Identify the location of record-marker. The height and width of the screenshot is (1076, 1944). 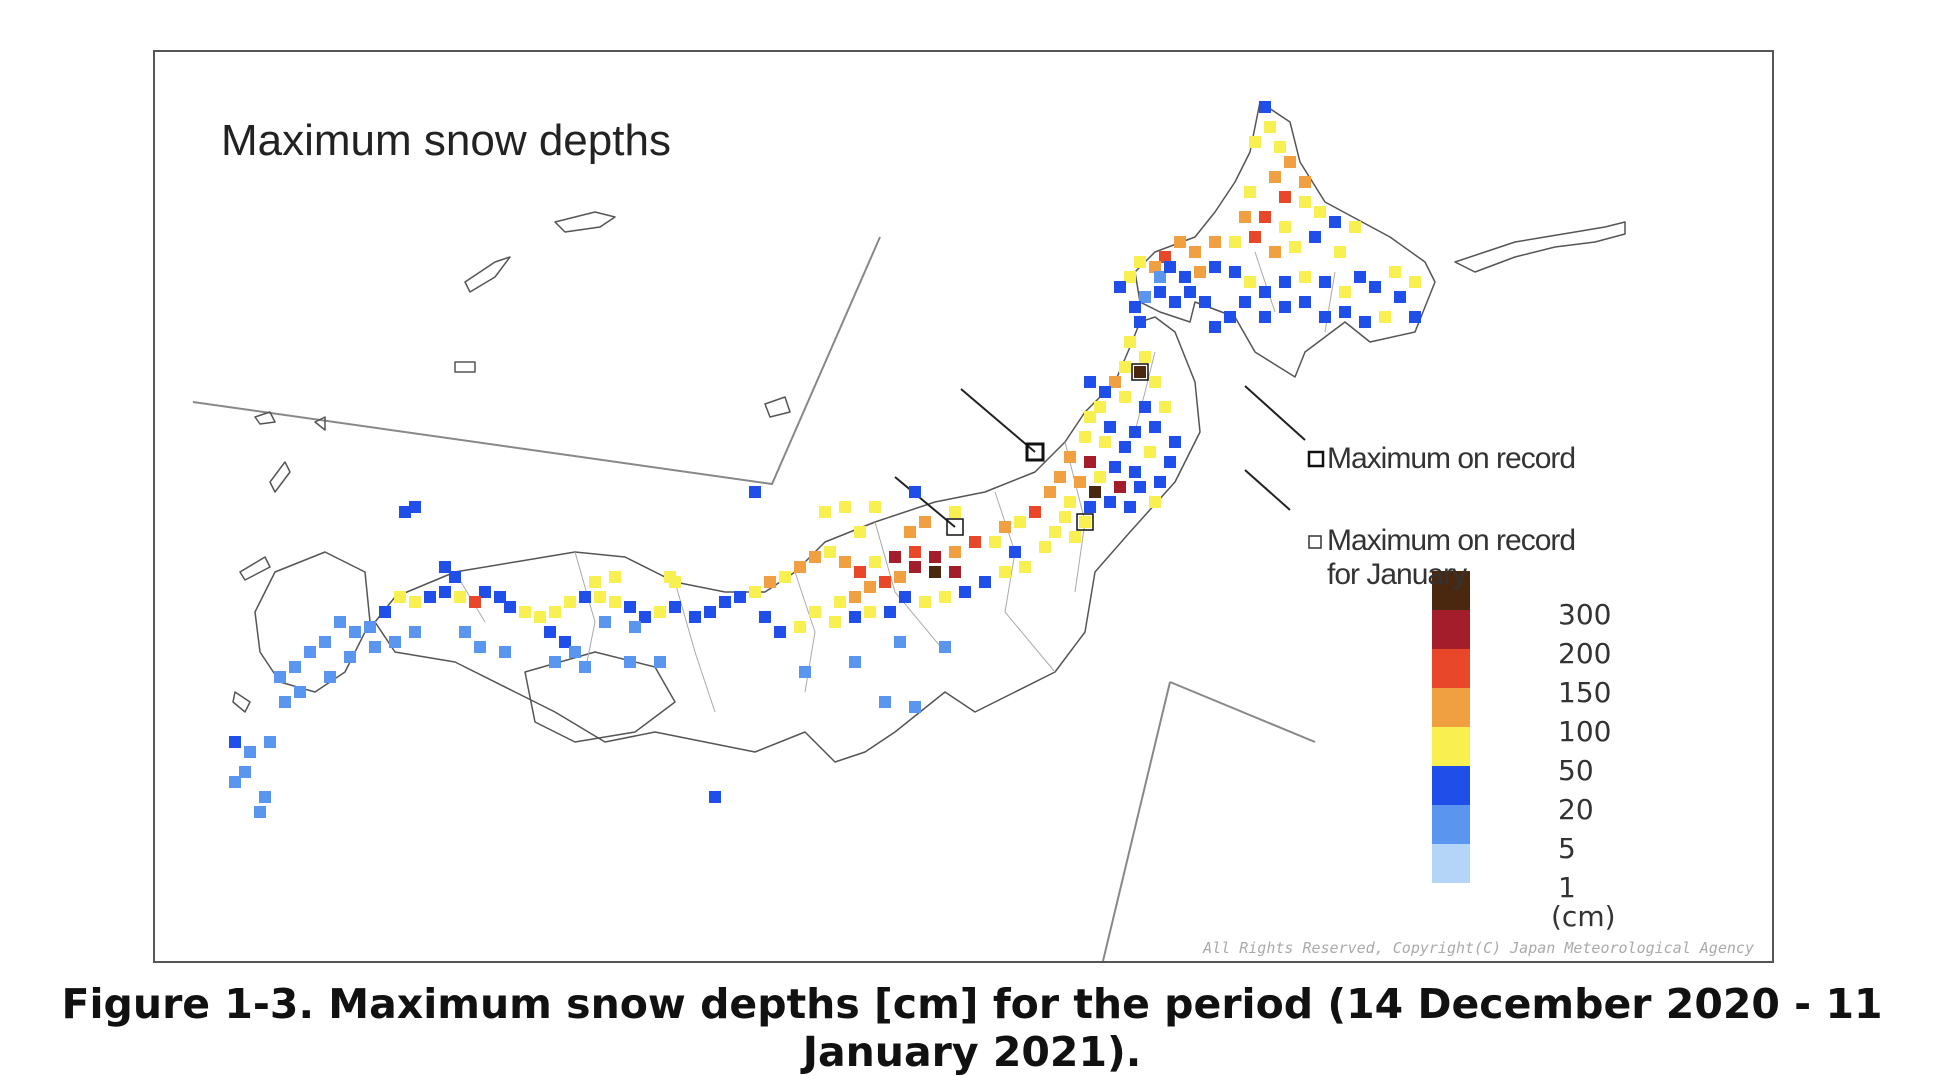
(1035, 452).